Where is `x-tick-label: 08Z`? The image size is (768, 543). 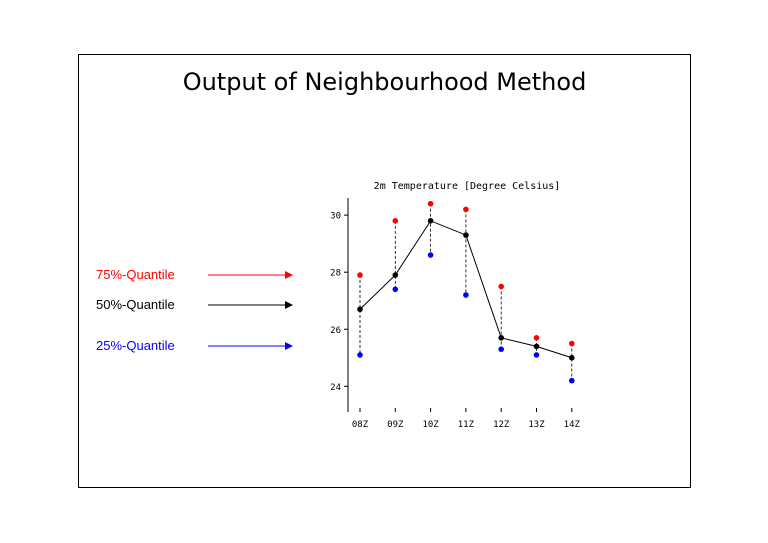
x-tick-label: 08Z is located at coordinates (360, 425).